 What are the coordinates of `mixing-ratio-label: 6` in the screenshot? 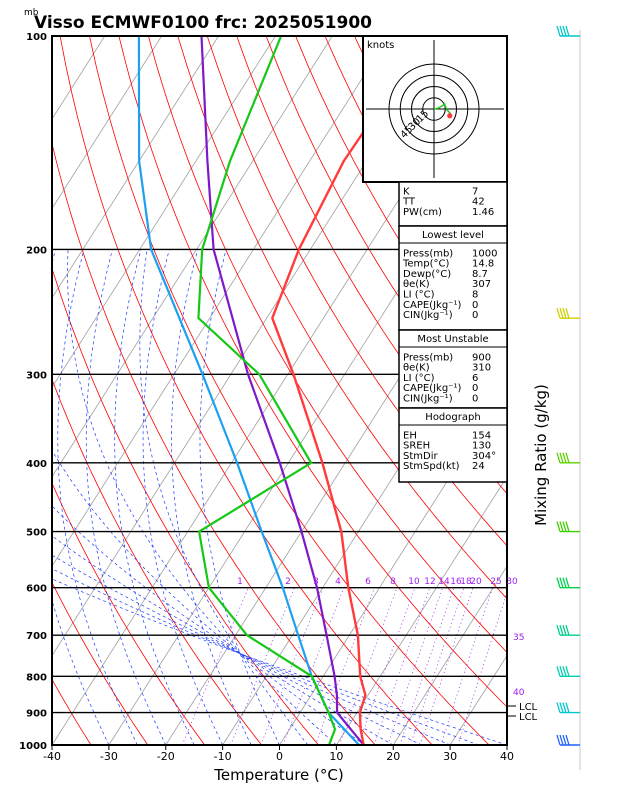 It's located at (368, 582).